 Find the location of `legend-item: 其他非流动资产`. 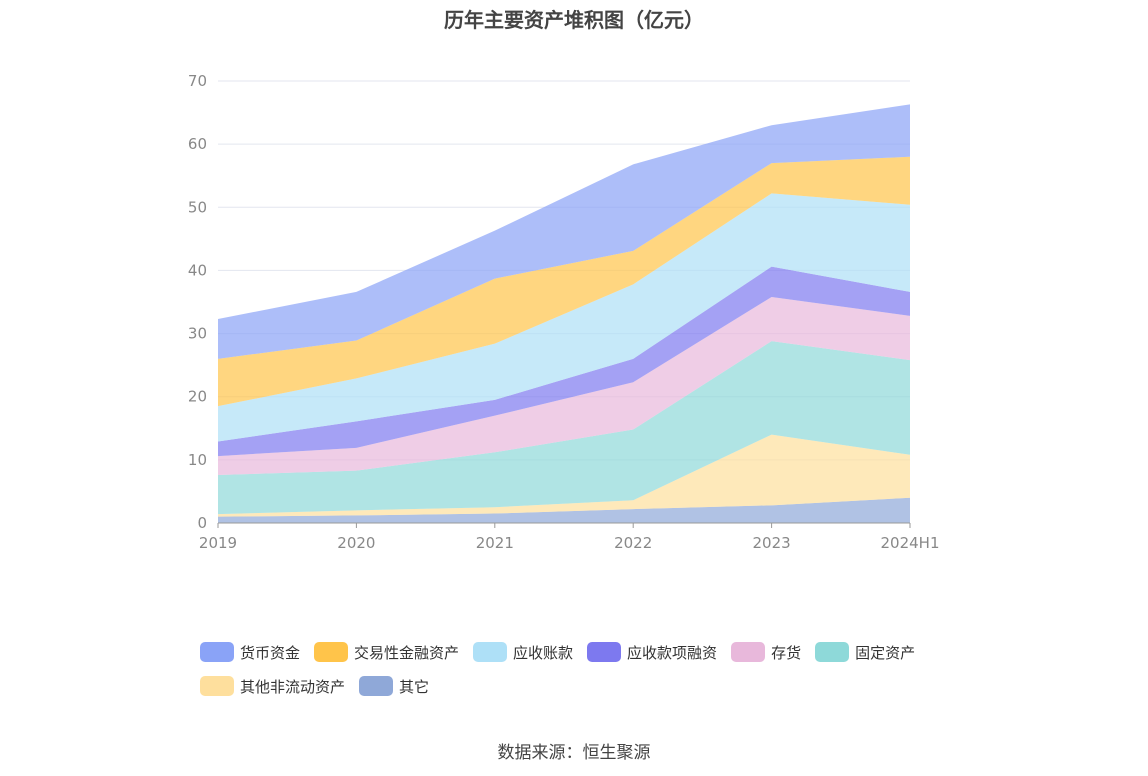

legend-item: 其他非流动资产 is located at coordinates (272, 686).